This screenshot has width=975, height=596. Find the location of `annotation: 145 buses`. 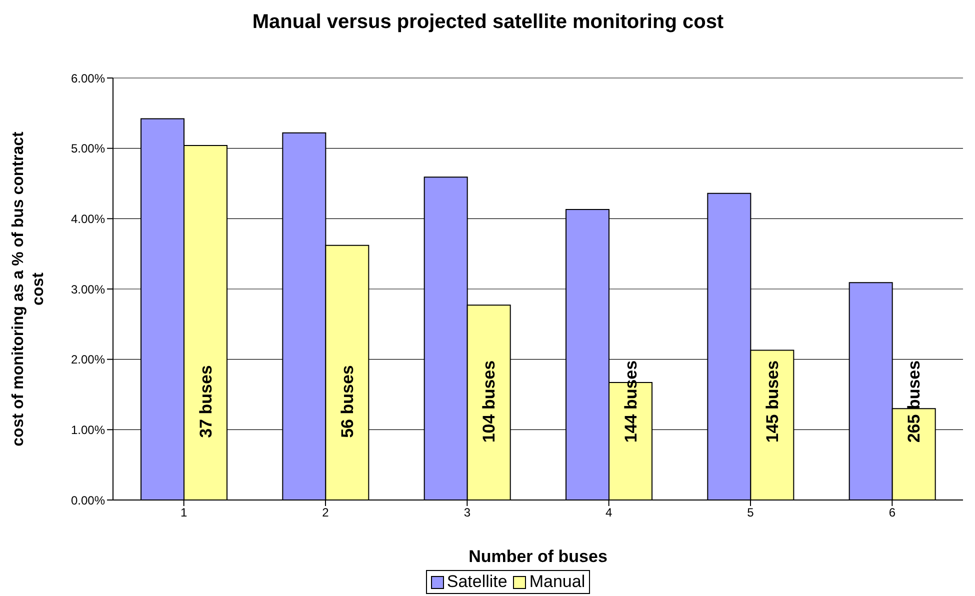

annotation: 145 buses is located at coordinates (772, 401).